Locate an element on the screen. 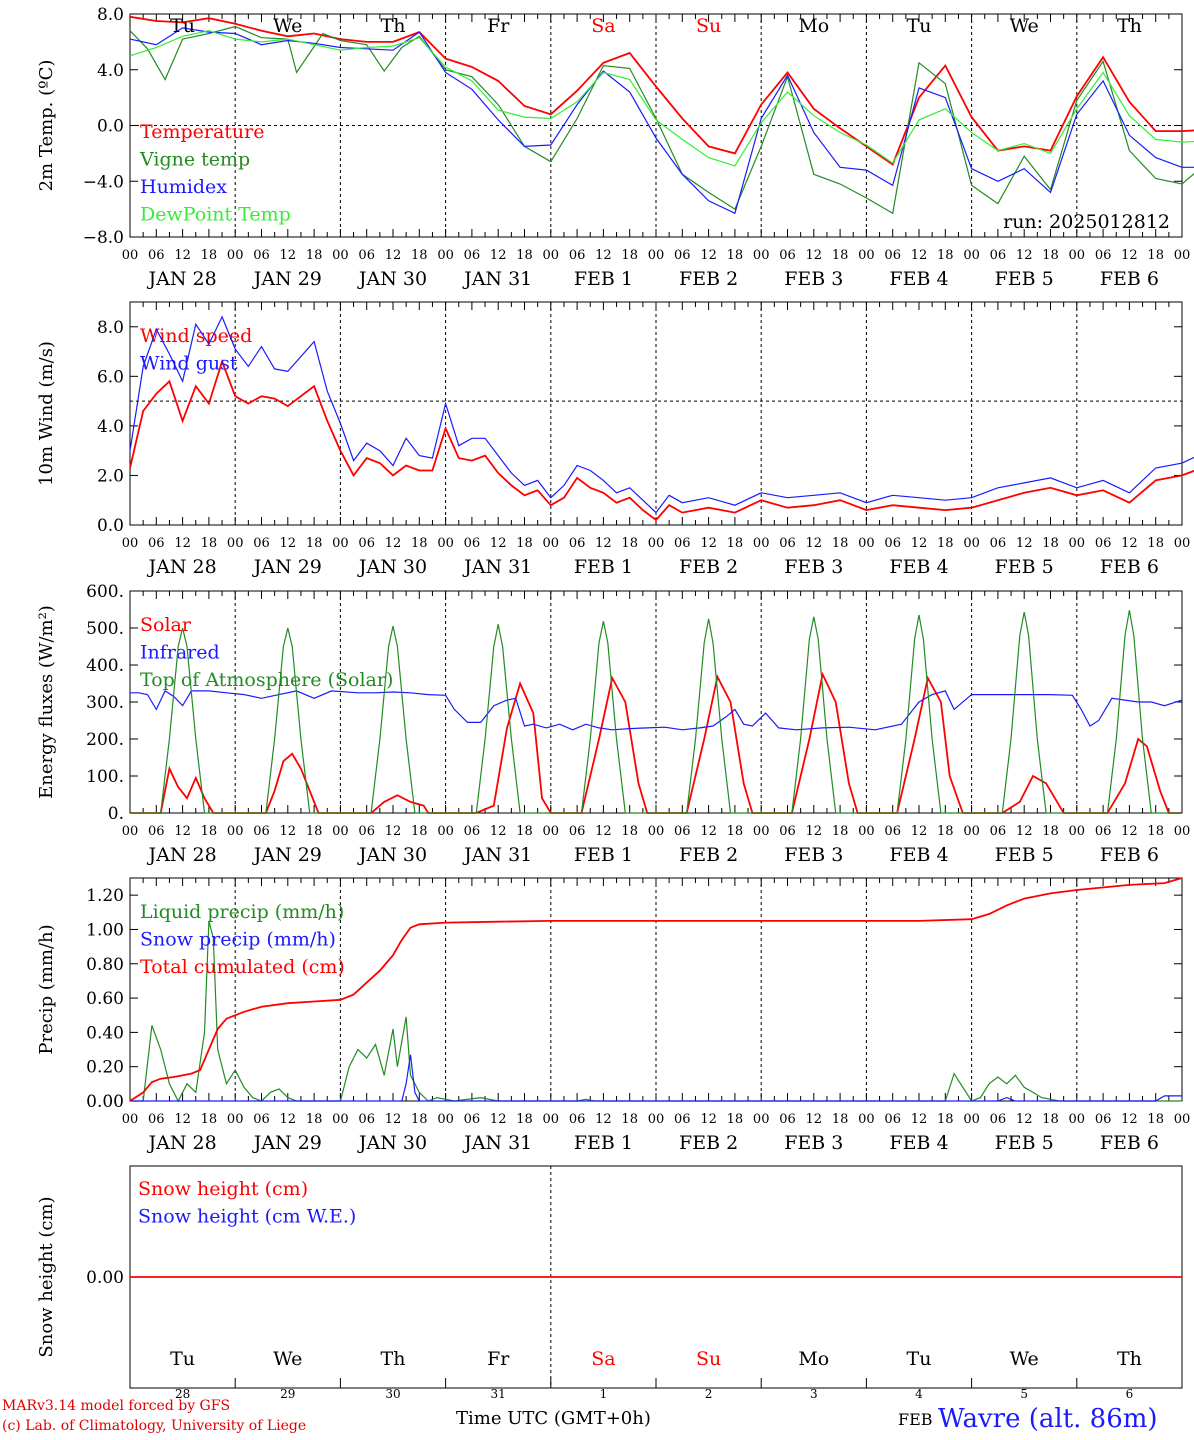 This screenshot has height=1440, width=1194. date-label: FEB 5 is located at coordinates (1024, 1143).